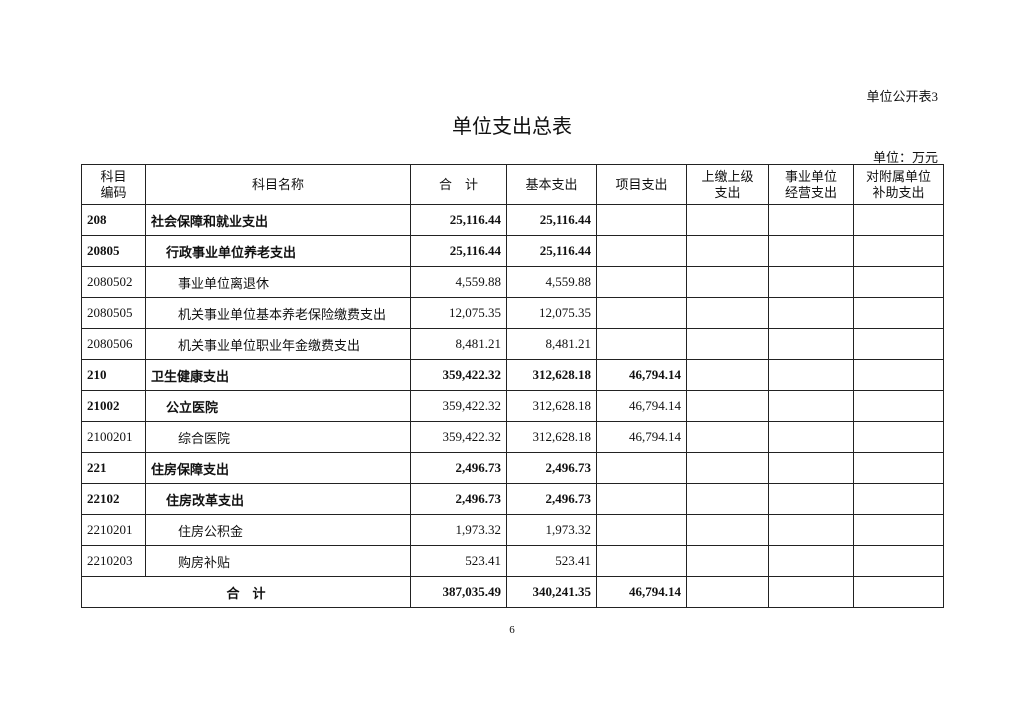 The width and height of the screenshot is (1024, 724). I want to click on table-row: 2080506 机关事业单位职业年金缴费支出 8,481.21 8,481.21, so click(512, 344).